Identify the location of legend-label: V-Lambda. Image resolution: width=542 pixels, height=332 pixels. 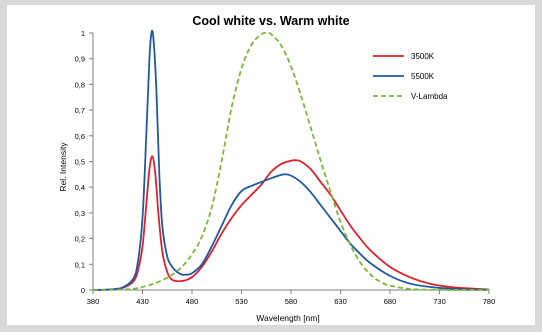
(429, 96).